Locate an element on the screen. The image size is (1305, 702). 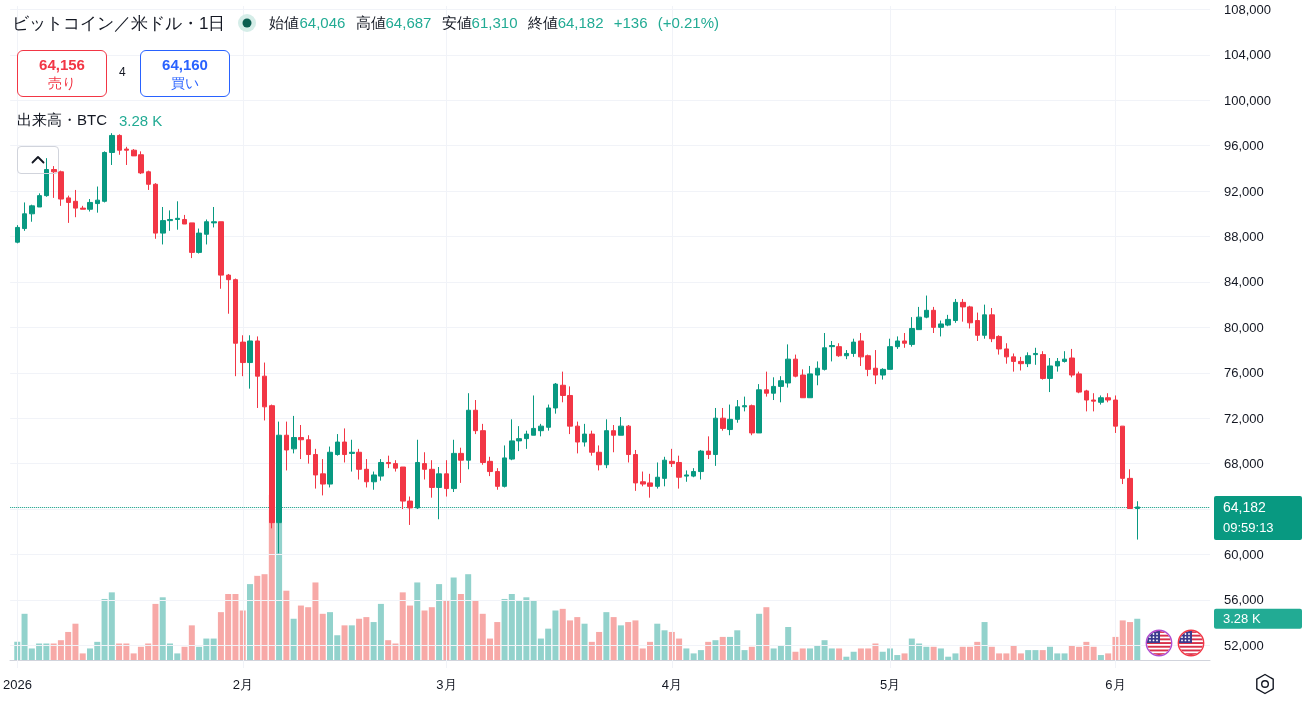
annotation: 4 is located at coordinates (122, 72).